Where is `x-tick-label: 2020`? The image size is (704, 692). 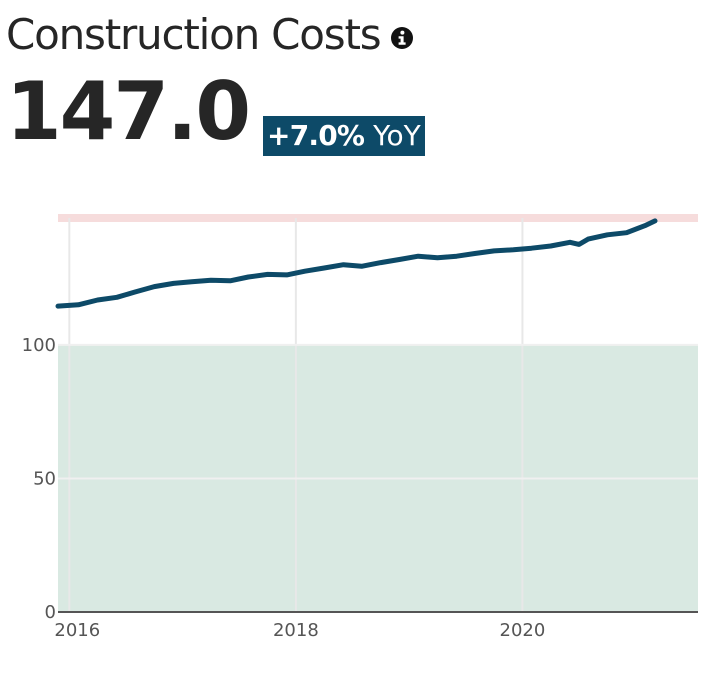 x-tick-label: 2020 is located at coordinates (523, 630).